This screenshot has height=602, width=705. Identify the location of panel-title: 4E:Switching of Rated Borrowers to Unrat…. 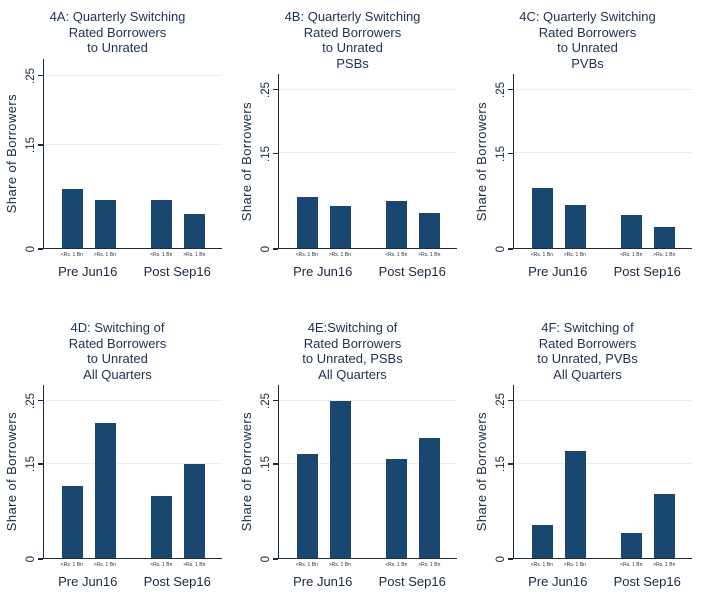
(352, 351).